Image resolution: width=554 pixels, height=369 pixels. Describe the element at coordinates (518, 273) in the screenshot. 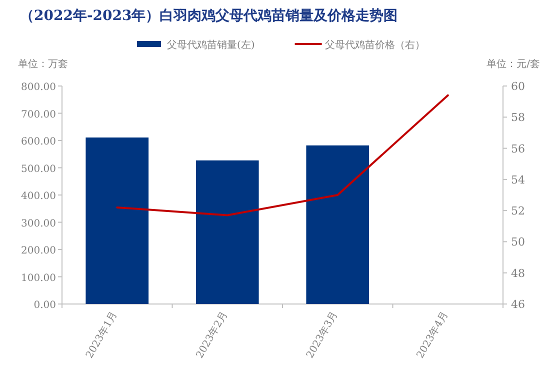

I see `y2-tick-label: 48` at that location.